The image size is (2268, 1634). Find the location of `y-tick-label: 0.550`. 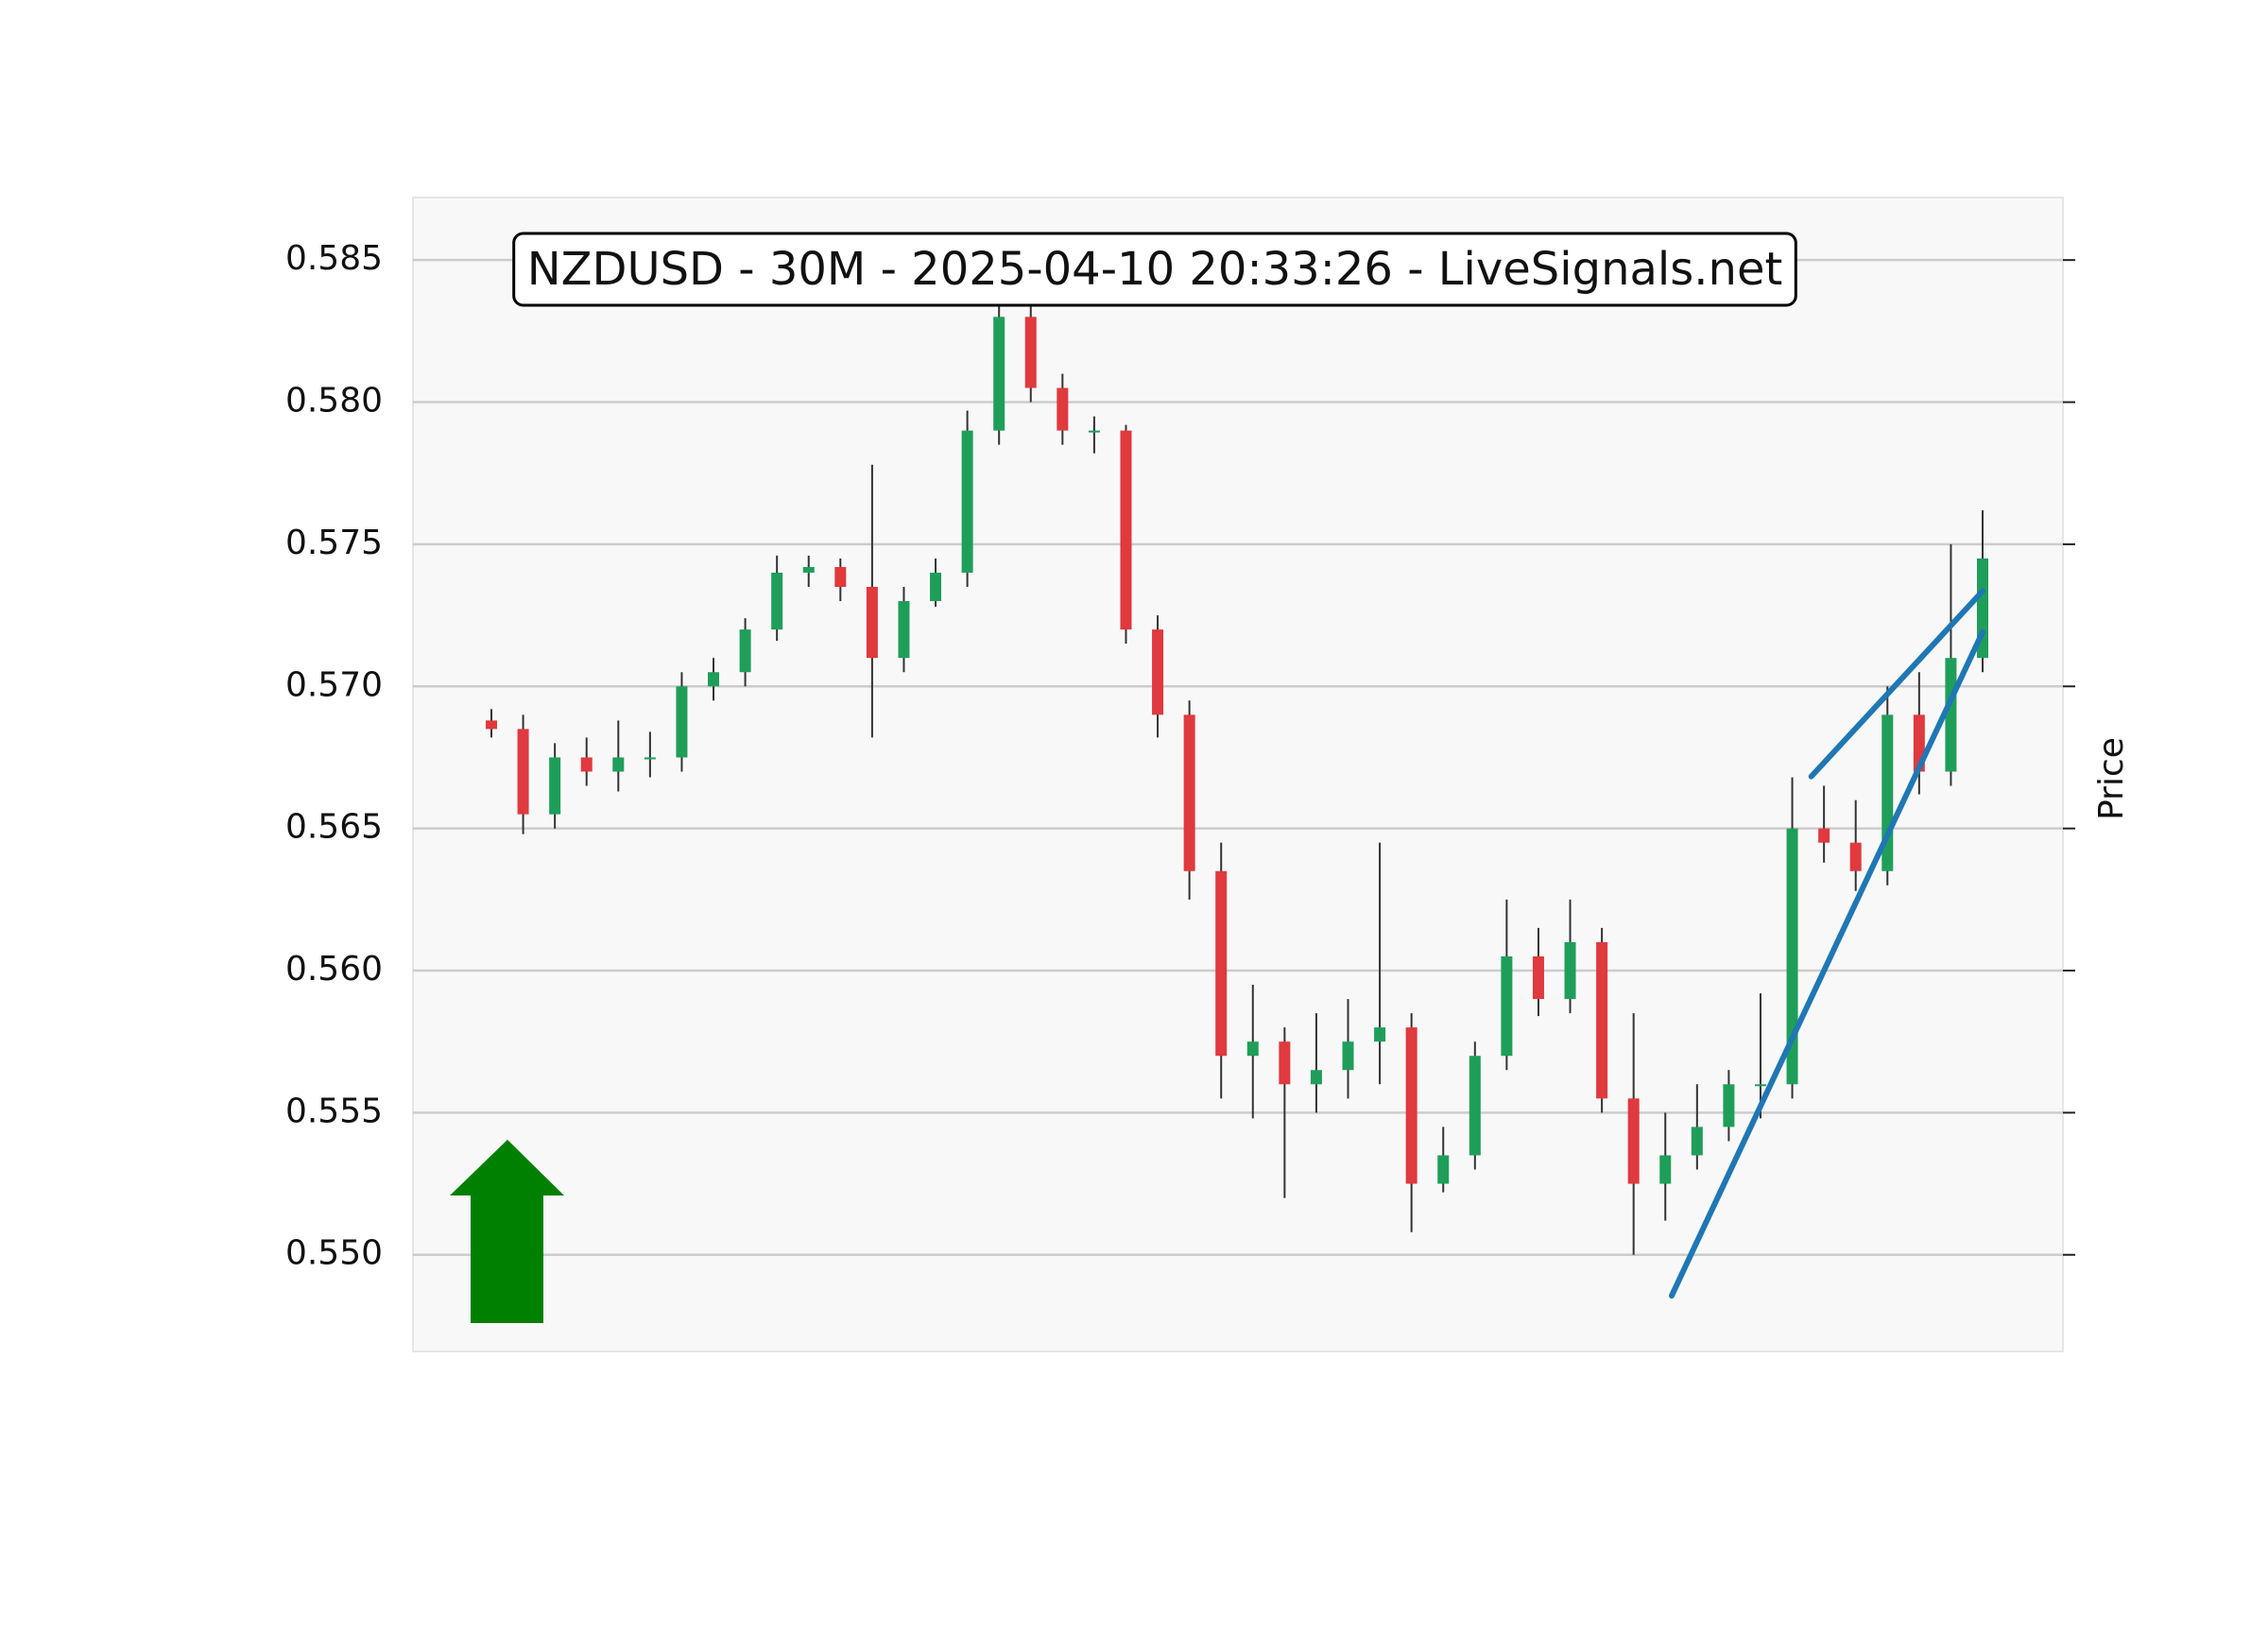

y-tick-label: 0.550 is located at coordinates (334, 1253).